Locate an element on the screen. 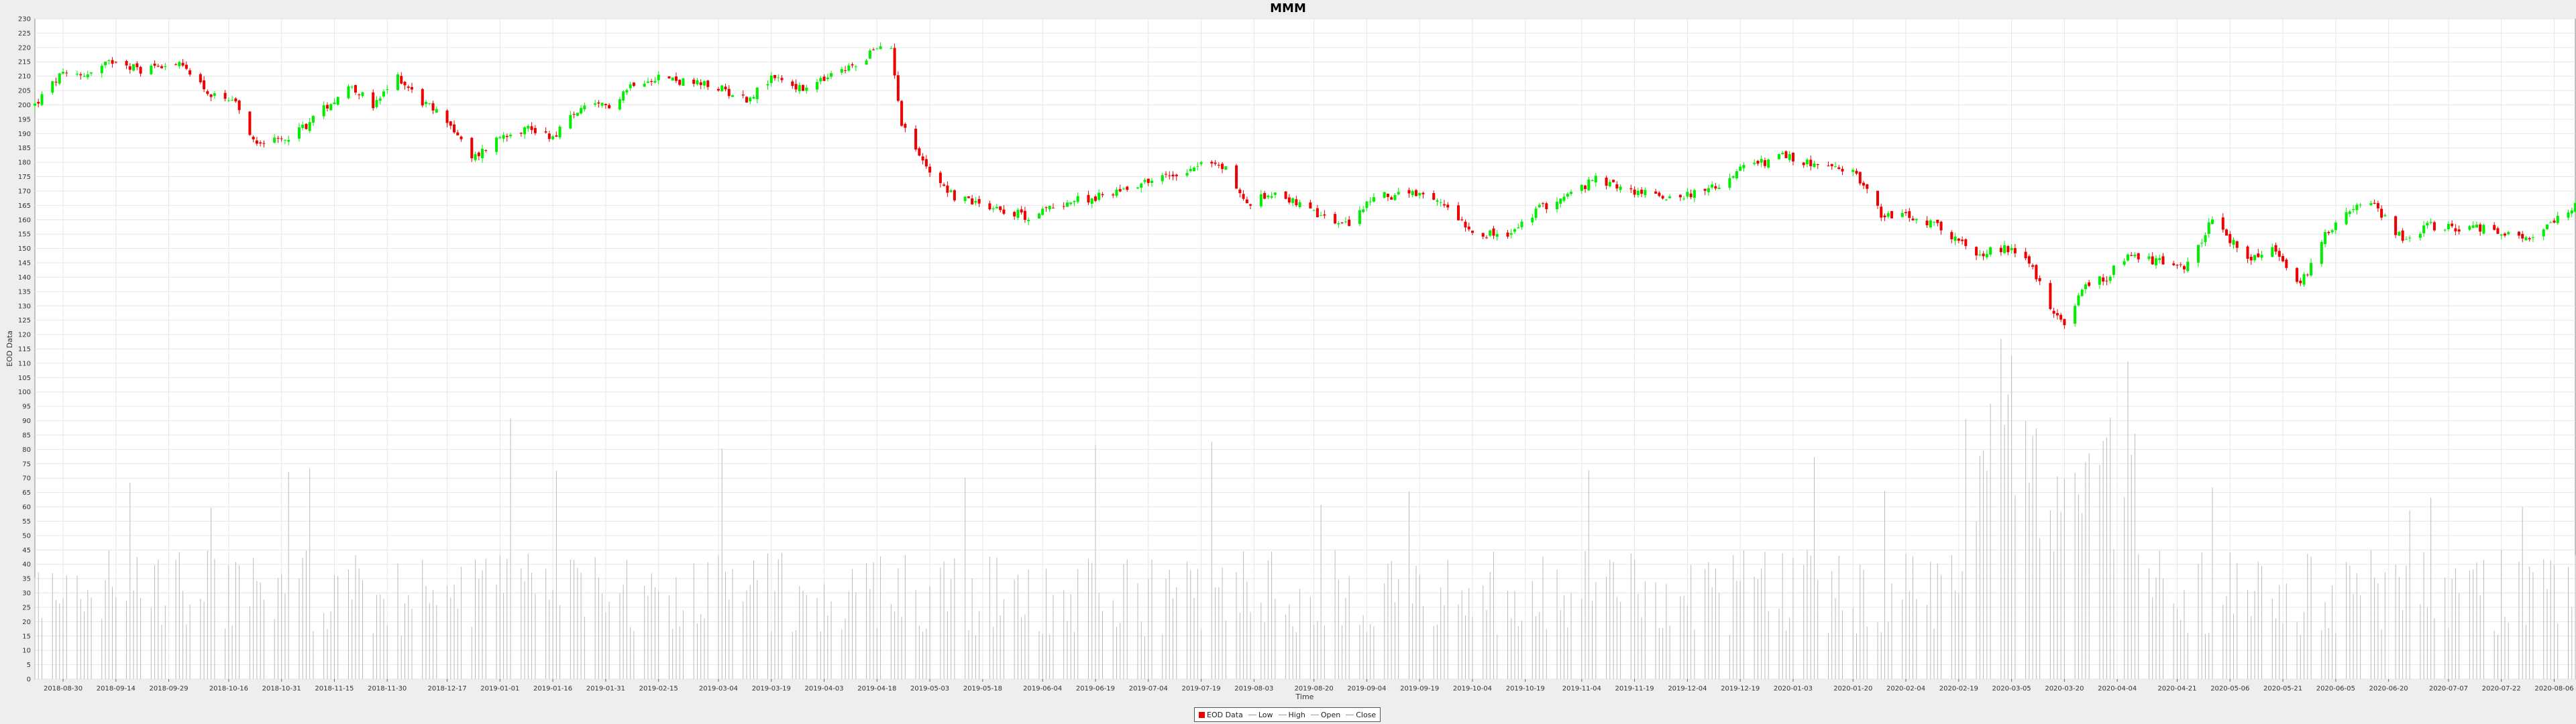 The height and width of the screenshot is (724, 2576). chart-title: MMM is located at coordinates (1288, 8).